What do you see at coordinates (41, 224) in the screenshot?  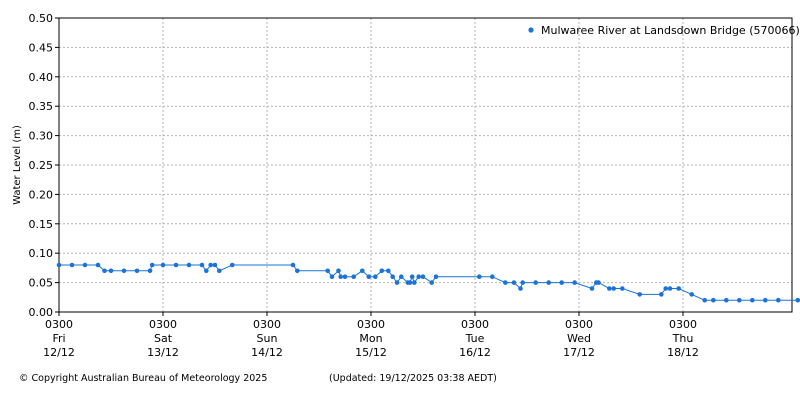 I see `y-tick-label: 0.15` at bounding box center [41, 224].